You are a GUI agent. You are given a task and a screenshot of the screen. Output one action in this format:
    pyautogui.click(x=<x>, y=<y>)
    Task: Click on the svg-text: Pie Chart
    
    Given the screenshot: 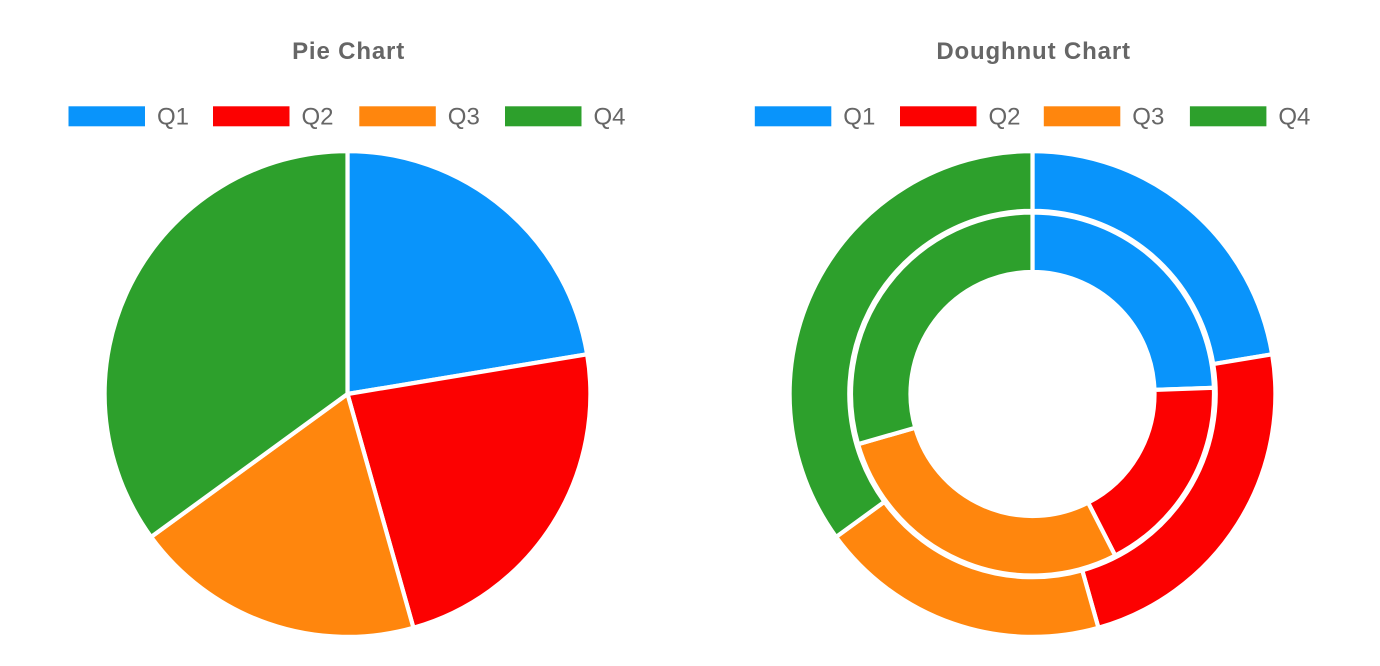 What is the action you would take?
    pyautogui.click(x=348, y=51)
    